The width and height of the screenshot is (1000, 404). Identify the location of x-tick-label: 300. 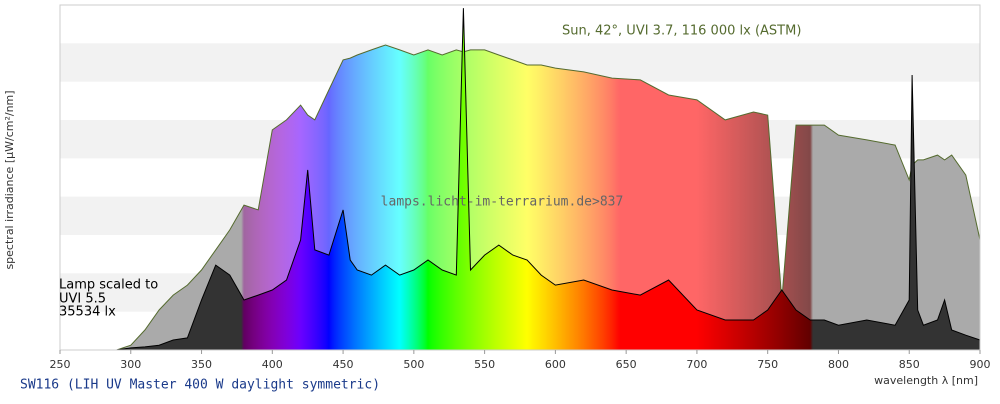
(130, 364).